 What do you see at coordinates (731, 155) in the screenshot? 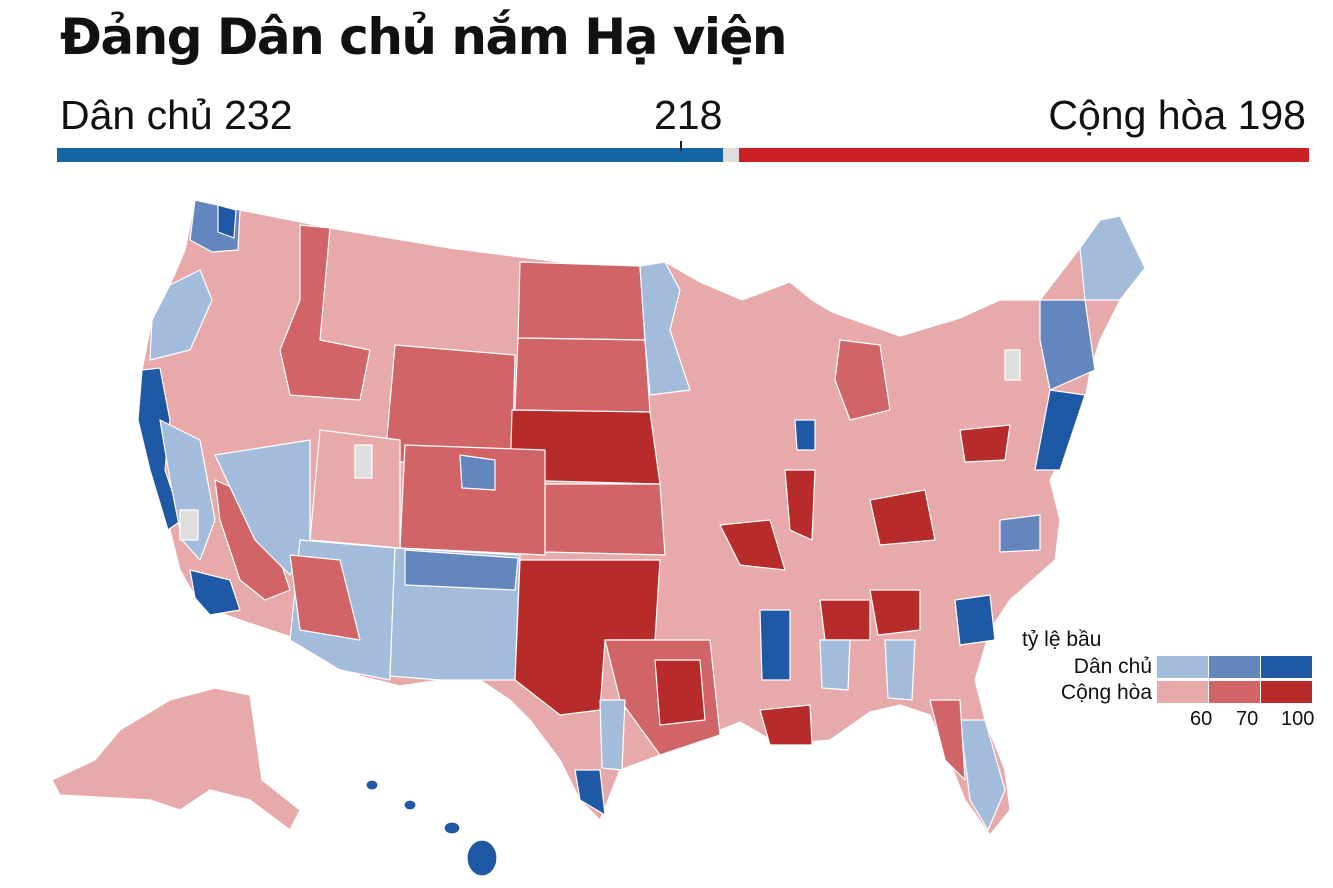
I see `undecided-seat-bar` at bounding box center [731, 155].